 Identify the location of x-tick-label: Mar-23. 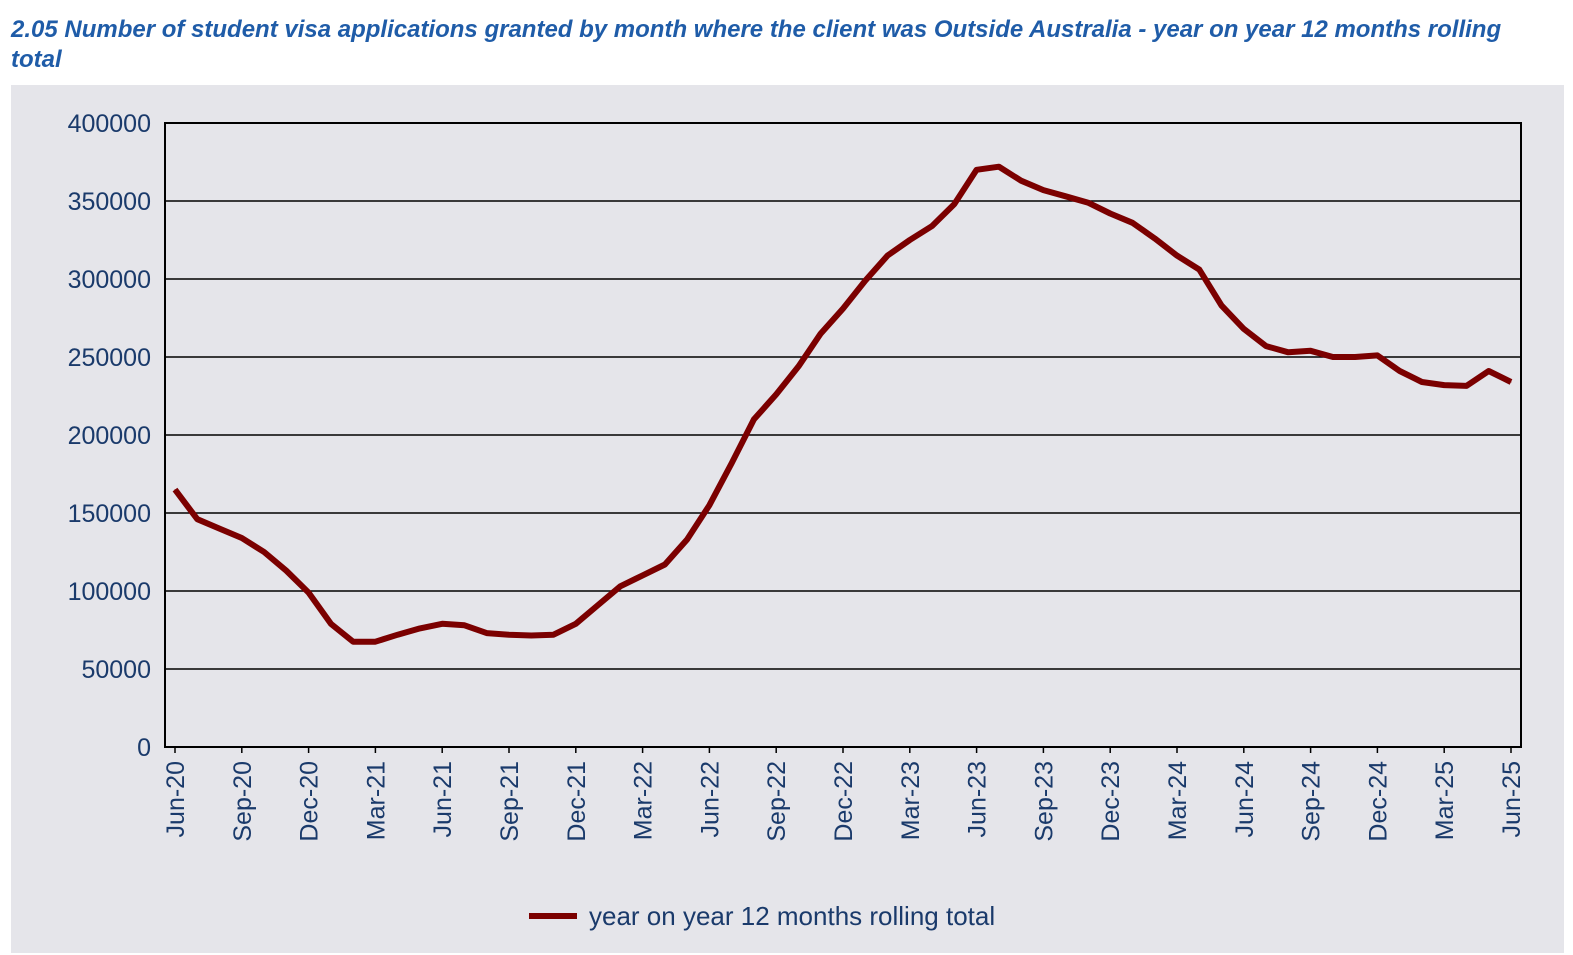
(911, 800).